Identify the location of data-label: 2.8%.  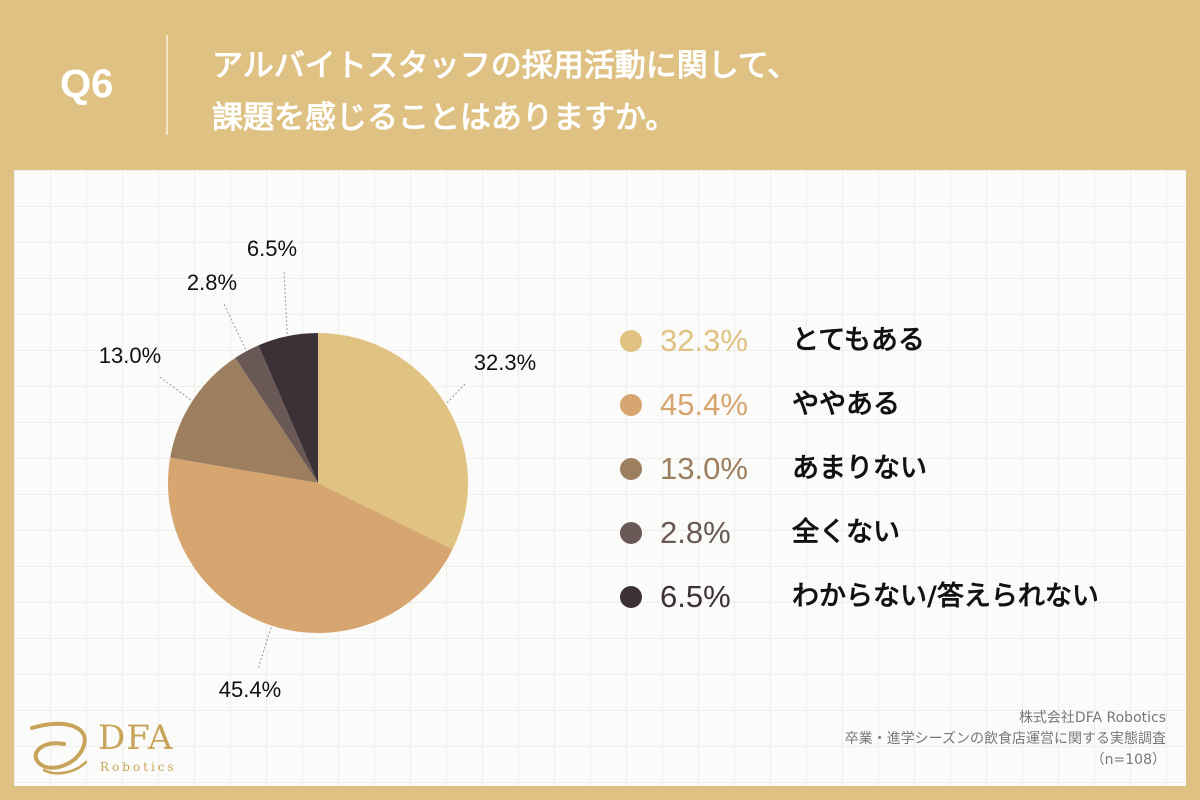
(212, 282).